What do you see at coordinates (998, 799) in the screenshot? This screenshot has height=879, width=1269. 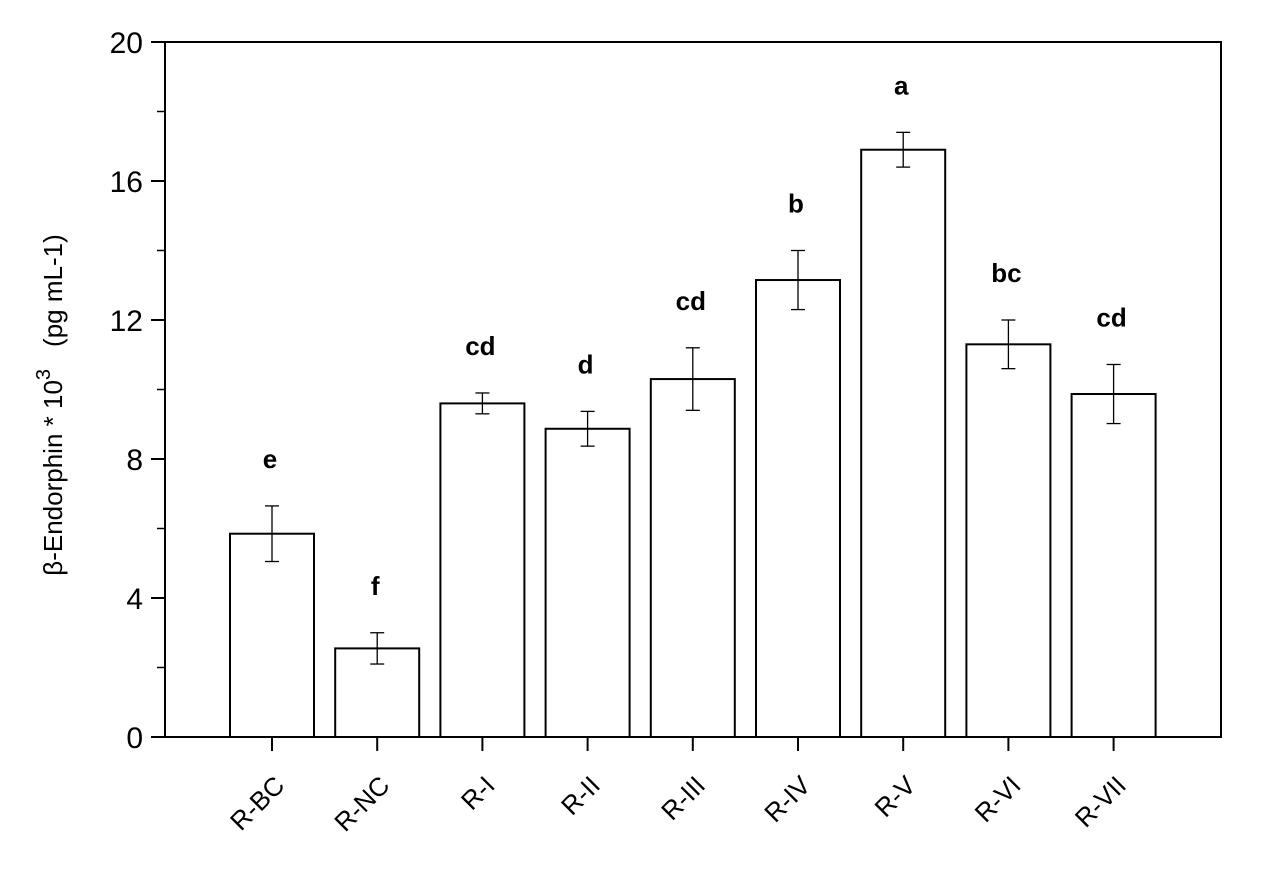 I see `x-category-label: R-VI` at bounding box center [998, 799].